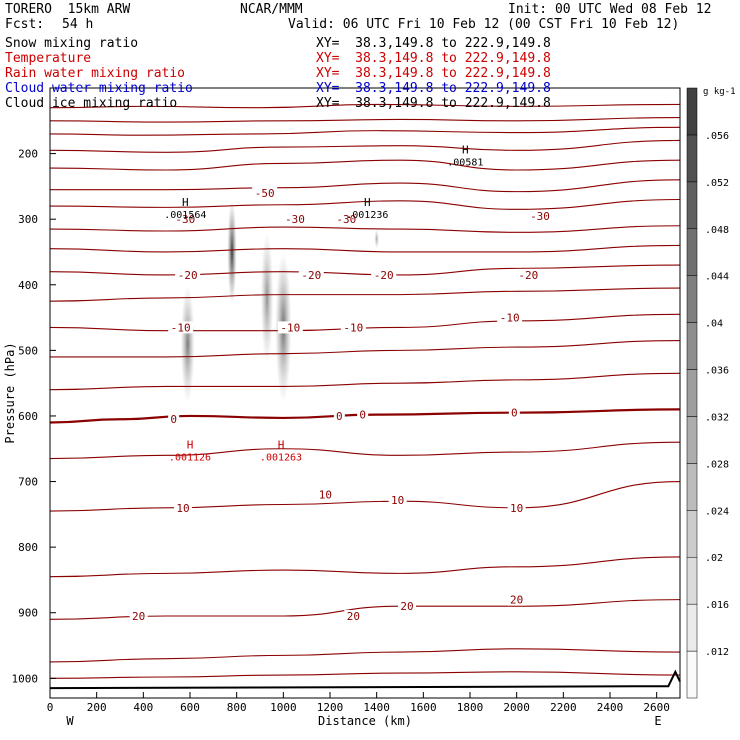  I want to click on colorbar-tick-label: .016, so click(717, 605).